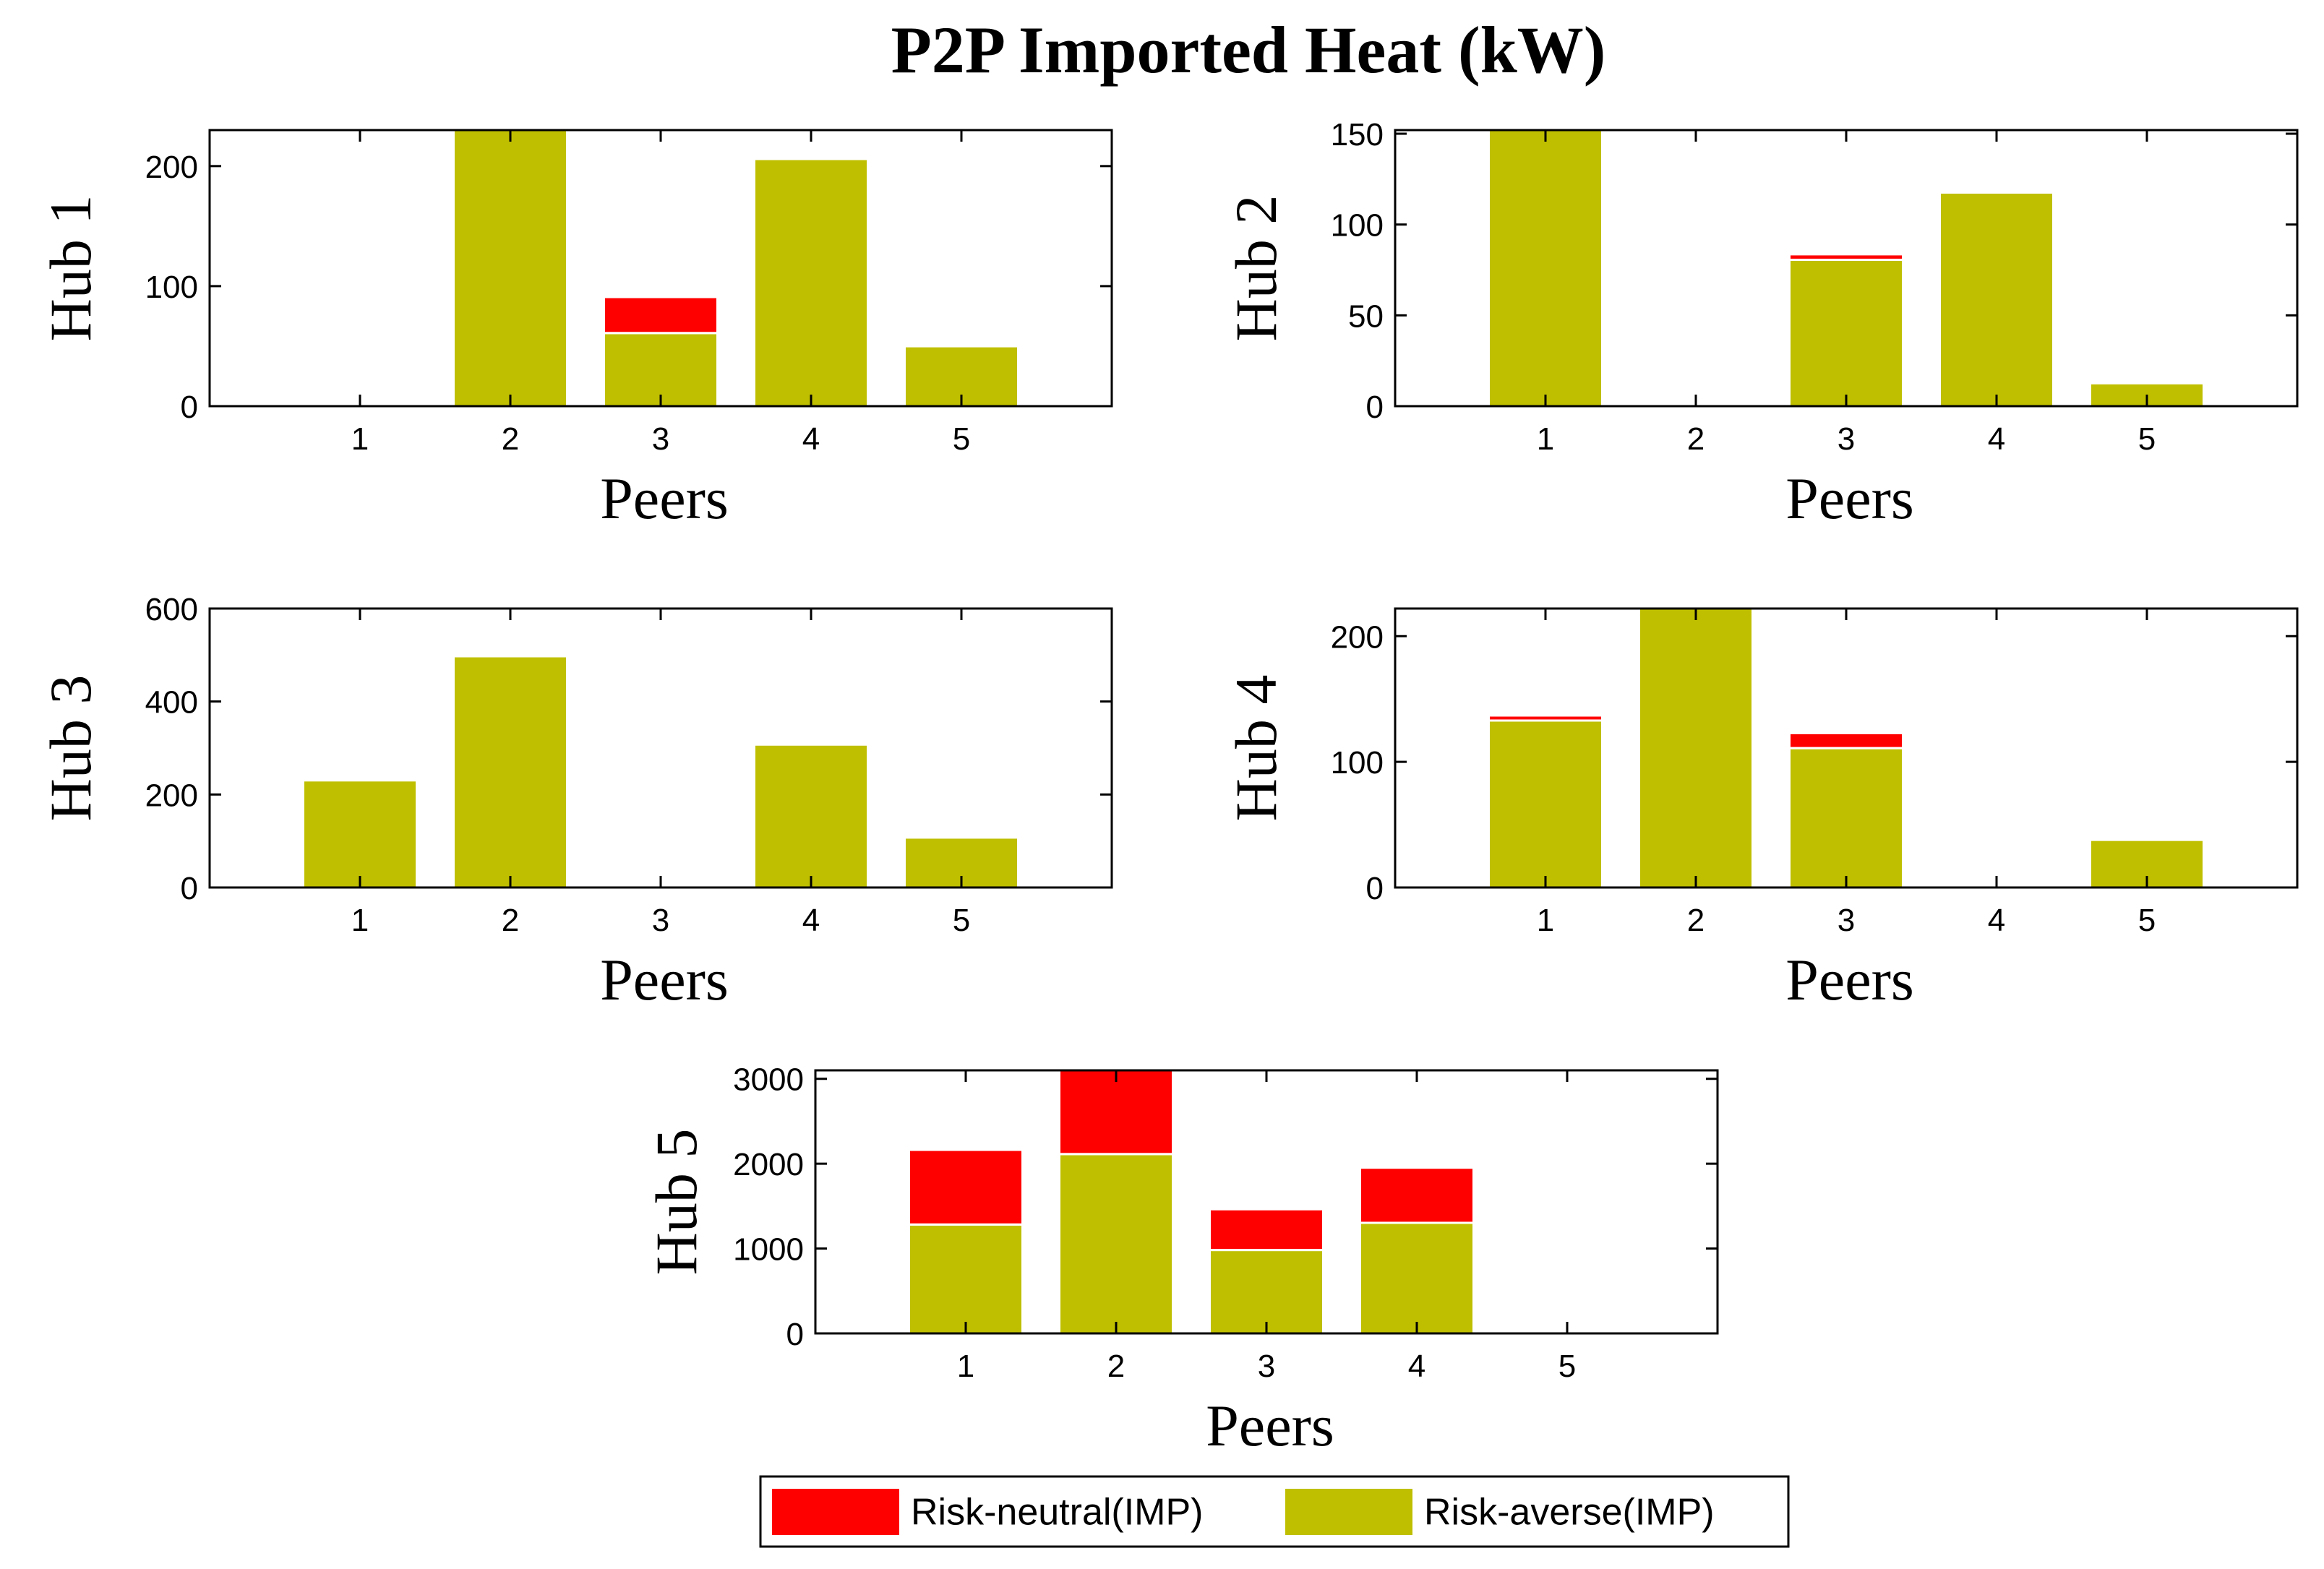 This screenshot has width=2324, height=1569. Describe the element at coordinates (811, 439) in the screenshot. I see `hub-1-xtick-label-4: 4` at that location.